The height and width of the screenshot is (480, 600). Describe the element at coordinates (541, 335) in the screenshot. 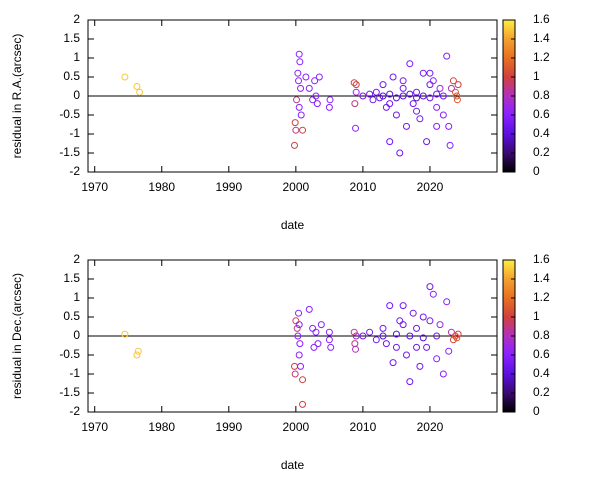

I see `colorbar-tick-label: 0.8` at that location.